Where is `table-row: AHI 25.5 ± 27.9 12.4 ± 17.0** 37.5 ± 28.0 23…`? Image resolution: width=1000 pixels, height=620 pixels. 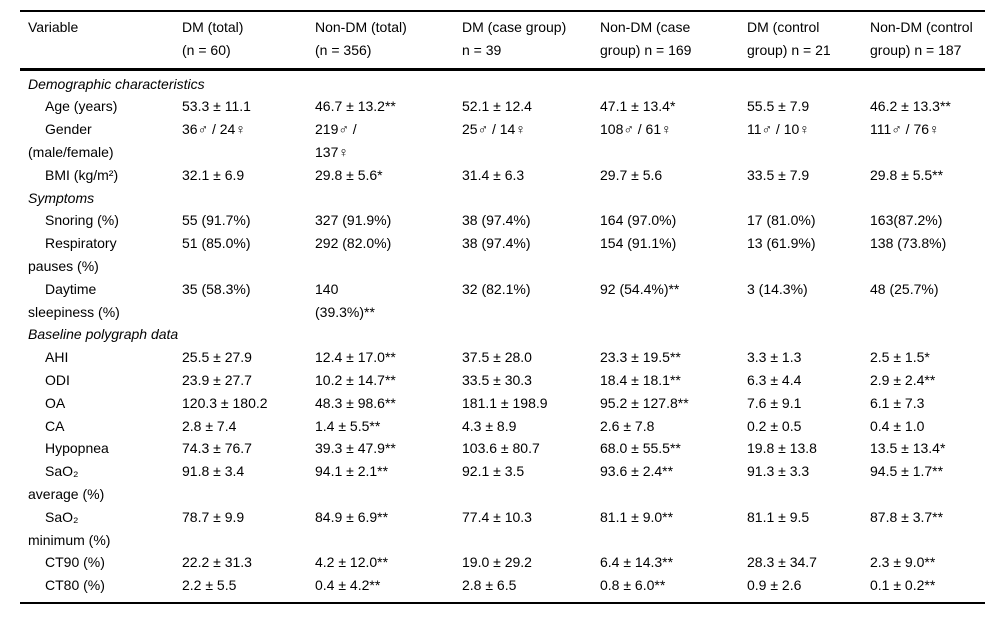
table-row: AHI 25.5 ± 27.9 12.4 ± 17.0** 37.5 ± 28.0 23… is located at coordinates (502, 357).